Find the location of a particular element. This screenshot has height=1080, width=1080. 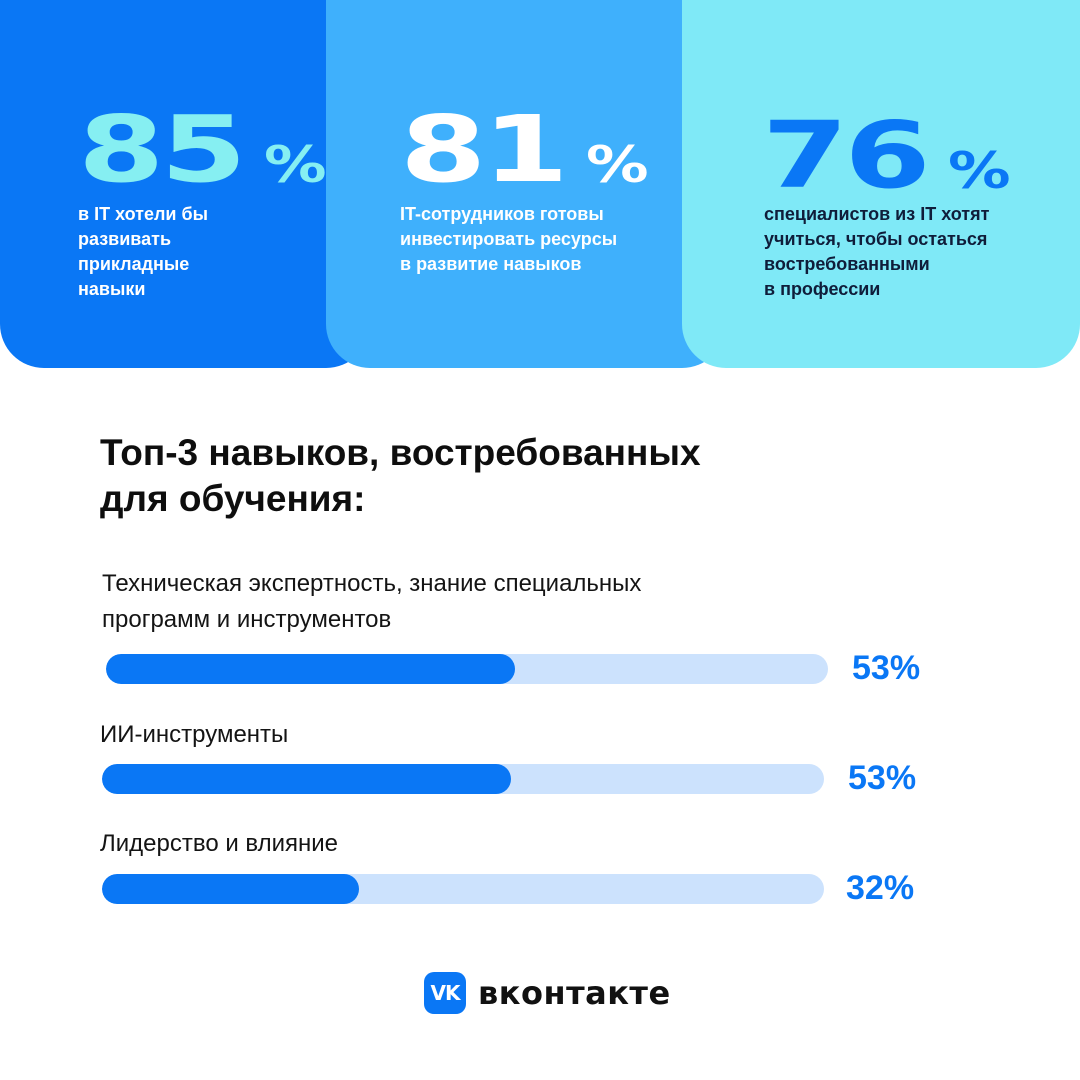

bar-category-label-line: ИИ-инструменты is located at coordinates (194, 734).